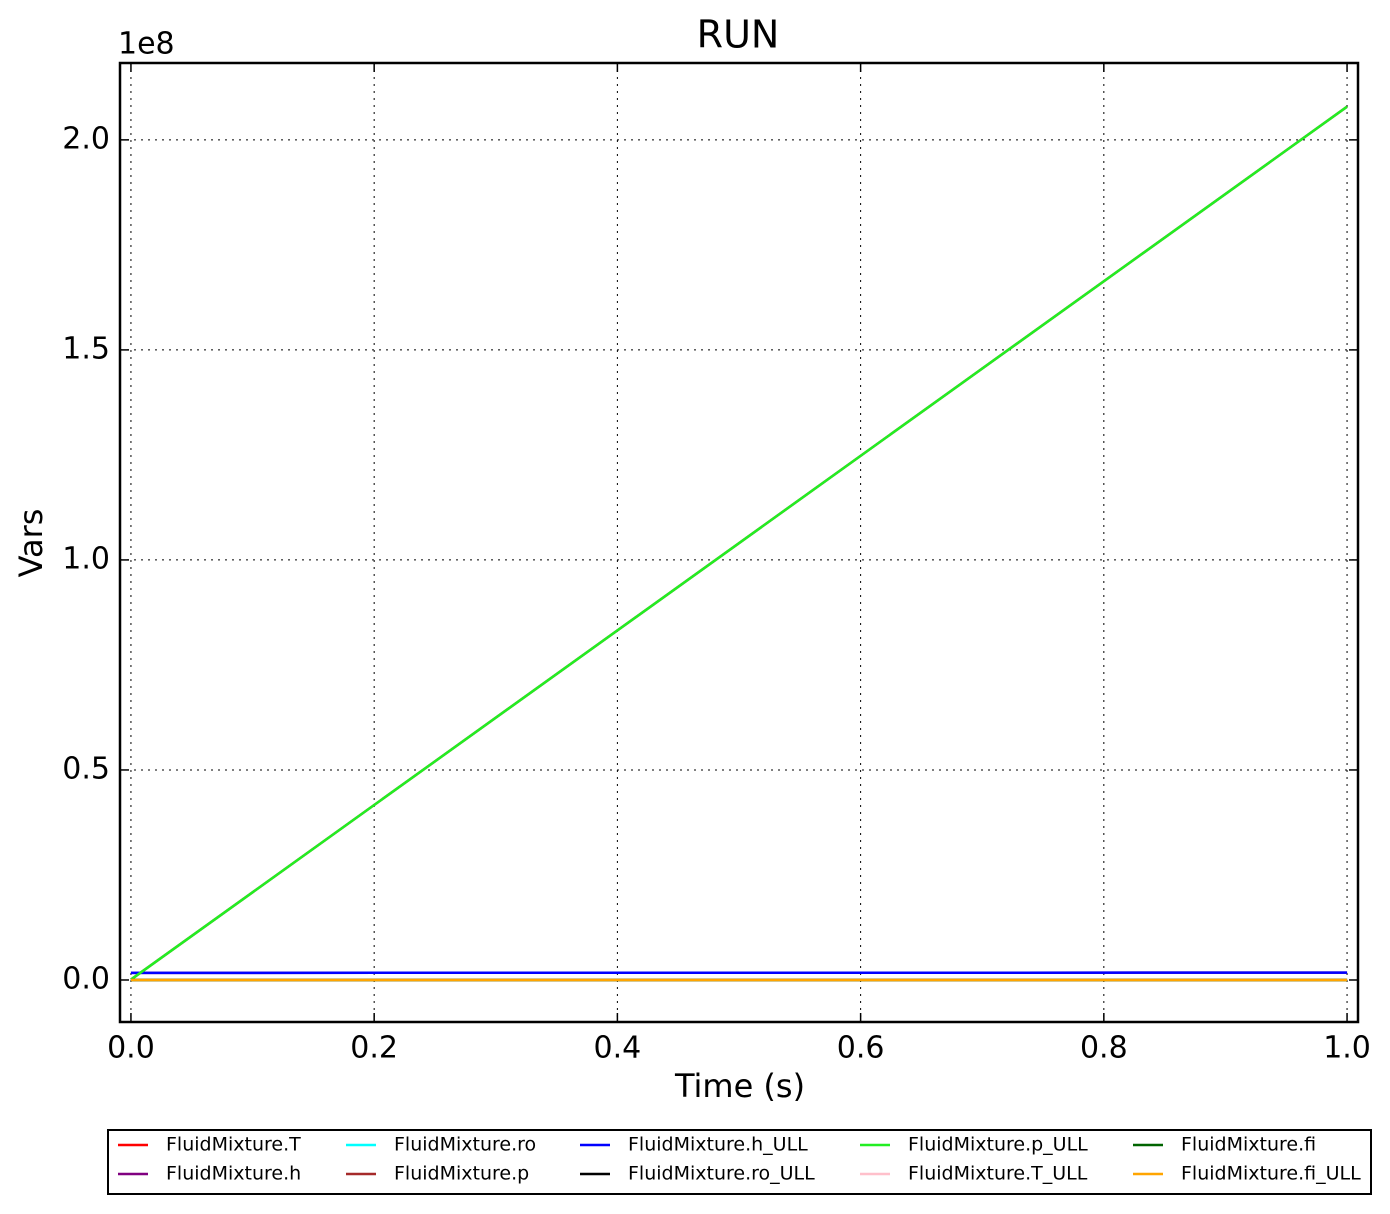 The width and height of the screenshot is (1390, 1214). What do you see at coordinates (374, 1048) in the screenshot?
I see `x-tick-label: 0.2` at bounding box center [374, 1048].